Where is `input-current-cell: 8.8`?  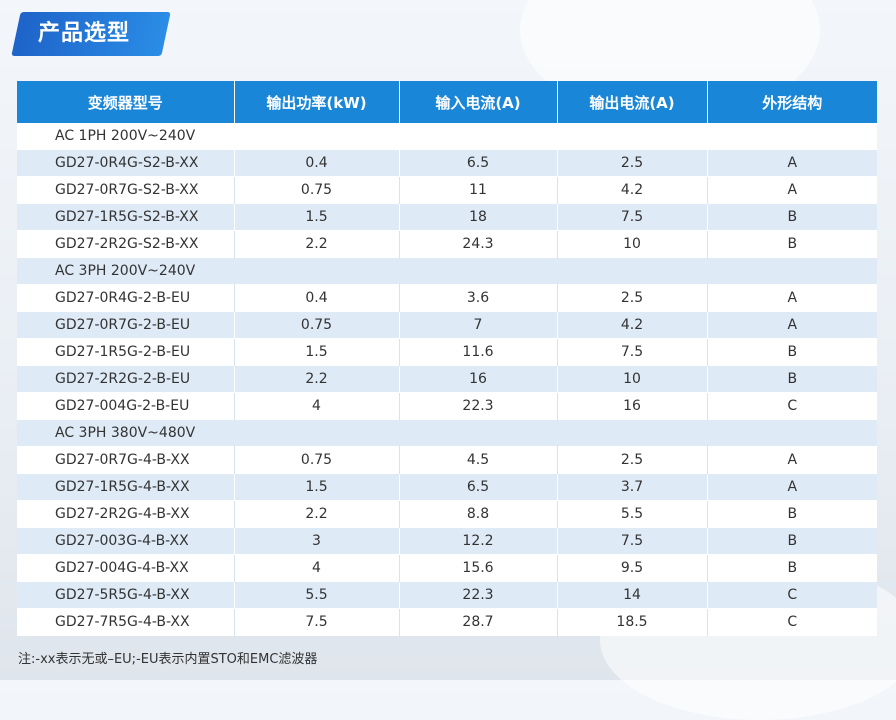 input-current-cell: 8.8 is located at coordinates (478, 514).